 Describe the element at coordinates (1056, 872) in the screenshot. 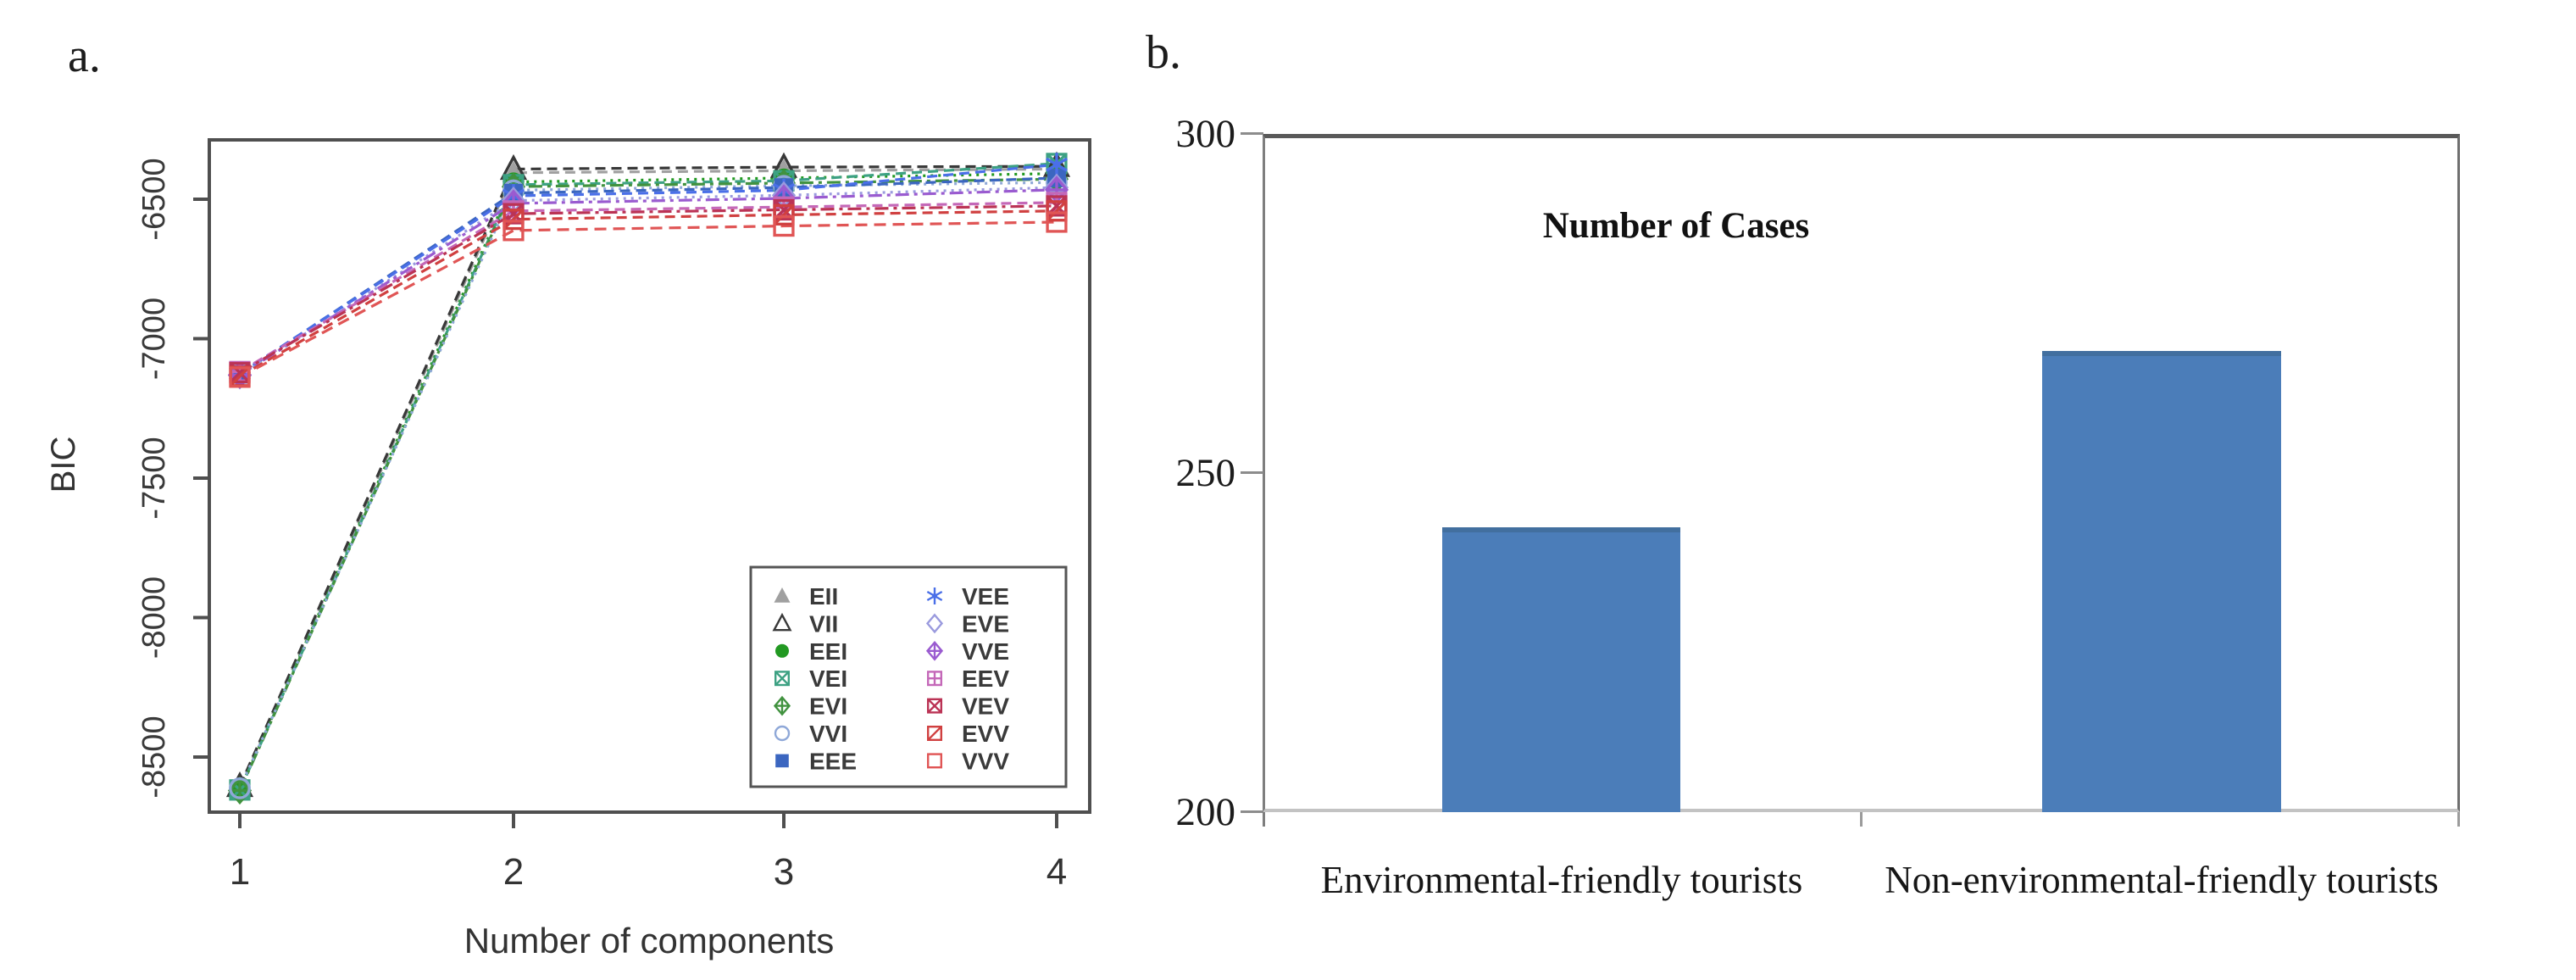

I see `x-tick-label: 4` at that location.